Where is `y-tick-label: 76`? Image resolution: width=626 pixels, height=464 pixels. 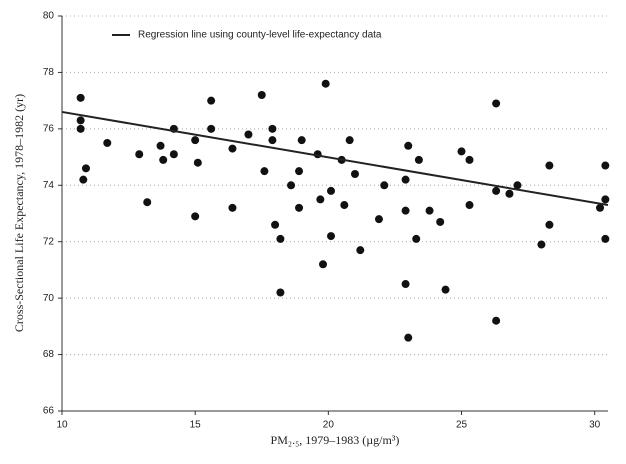
y-tick-label: 76 is located at coordinates (49, 128).